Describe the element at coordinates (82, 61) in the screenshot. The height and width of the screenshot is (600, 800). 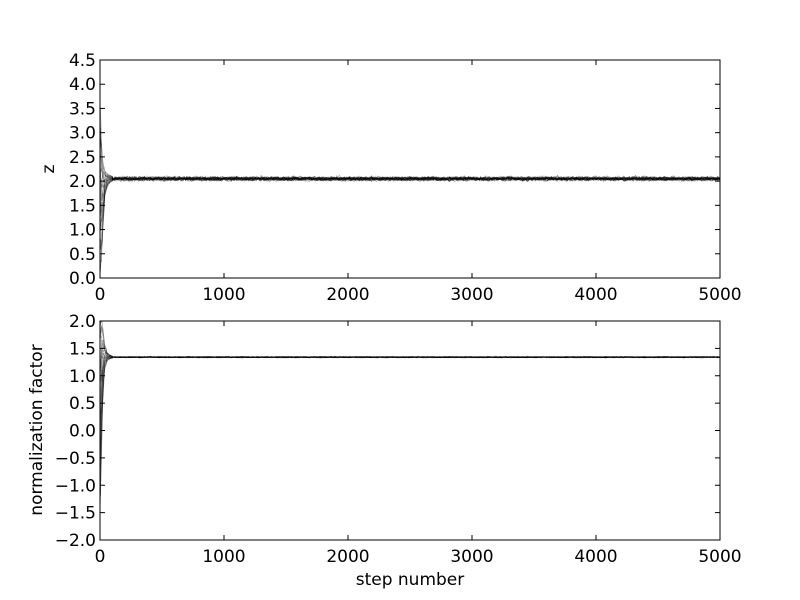
I see `z-y-tick-label: 4.5` at that location.